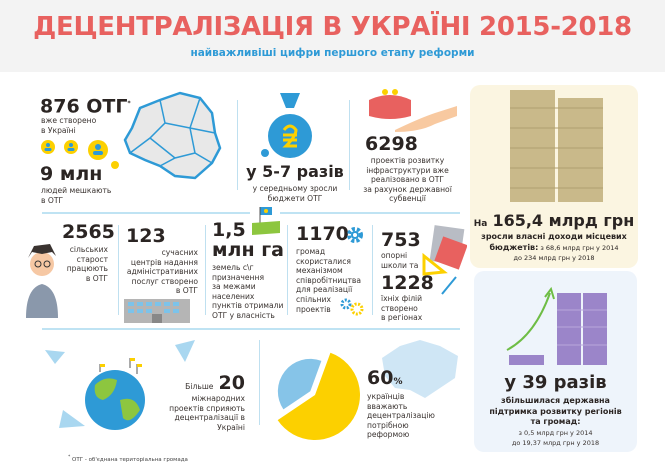 This screenshot has height=471, width=665. I want to click on ukraine-map-icon, so click(420, 369).